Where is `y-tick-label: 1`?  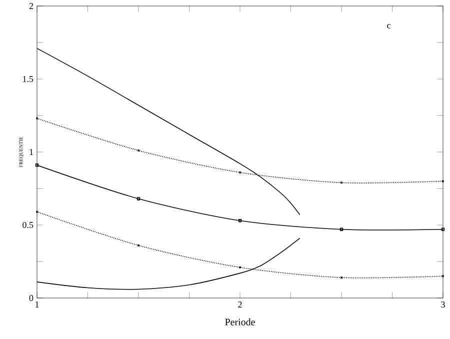 y-tick-label: 1 is located at coordinates (31, 152).